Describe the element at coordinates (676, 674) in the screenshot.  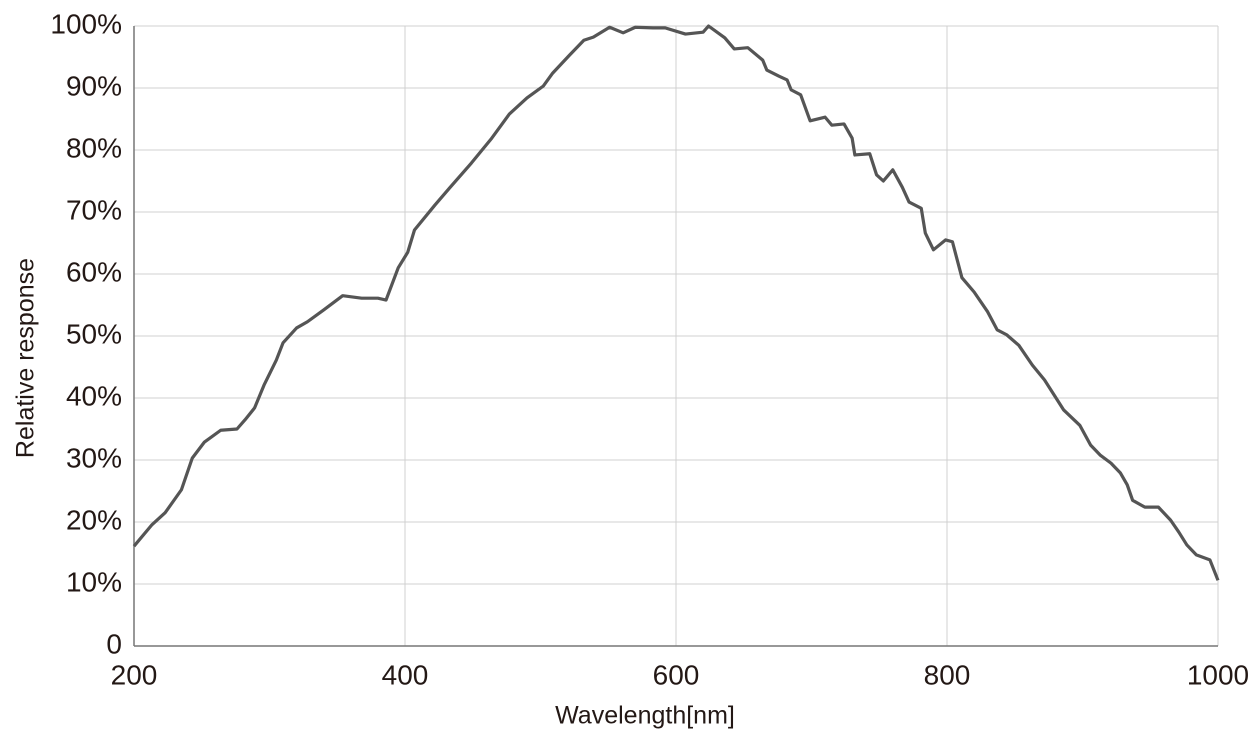
I see `x-tick-label: 600` at that location.